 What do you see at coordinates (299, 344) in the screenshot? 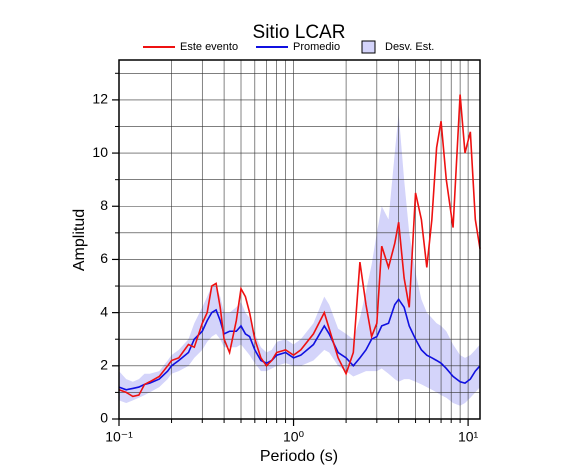
I see `series-line` at bounding box center [299, 344].